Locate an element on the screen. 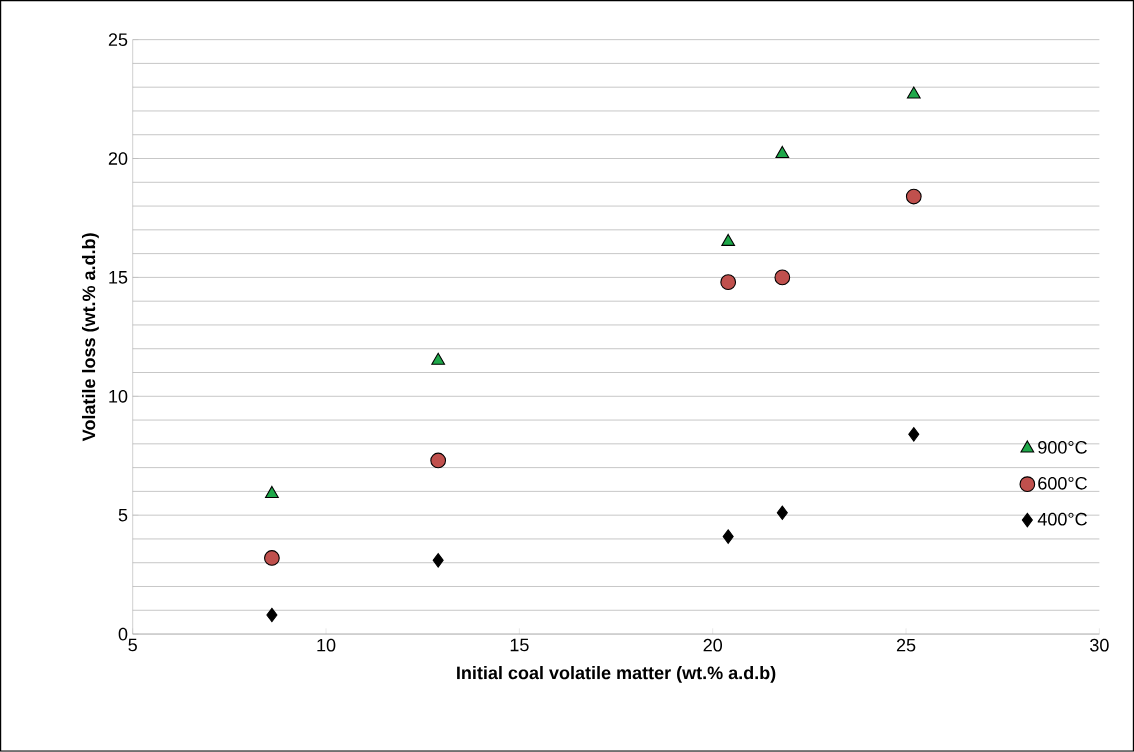 This screenshot has height=752, width=1134. y-tick-label: 15 is located at coordinates (118, 277).